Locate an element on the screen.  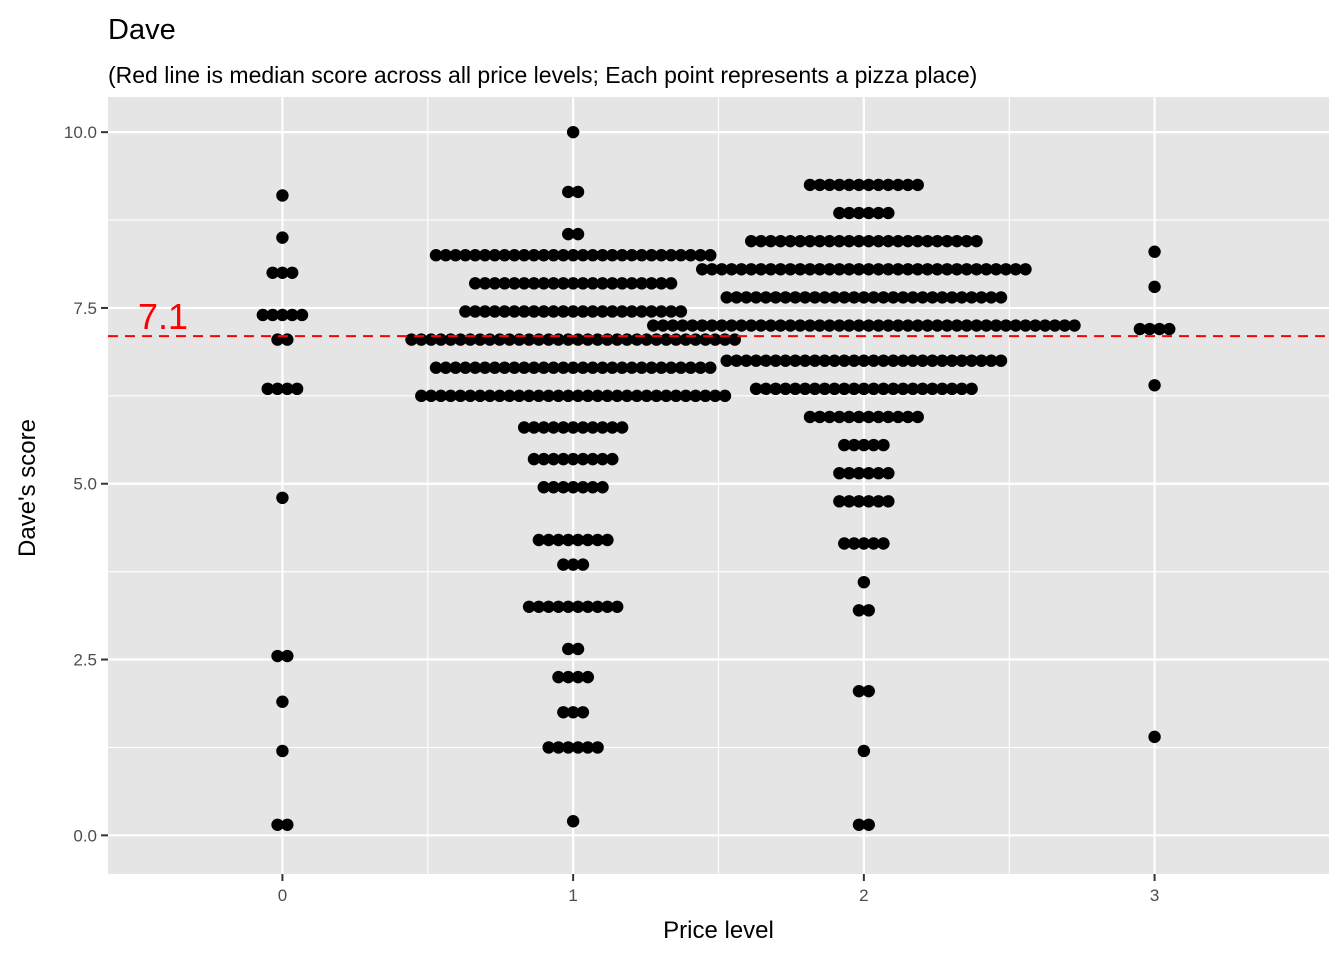
chart-title: Dave is located at coordinates (142, 30).